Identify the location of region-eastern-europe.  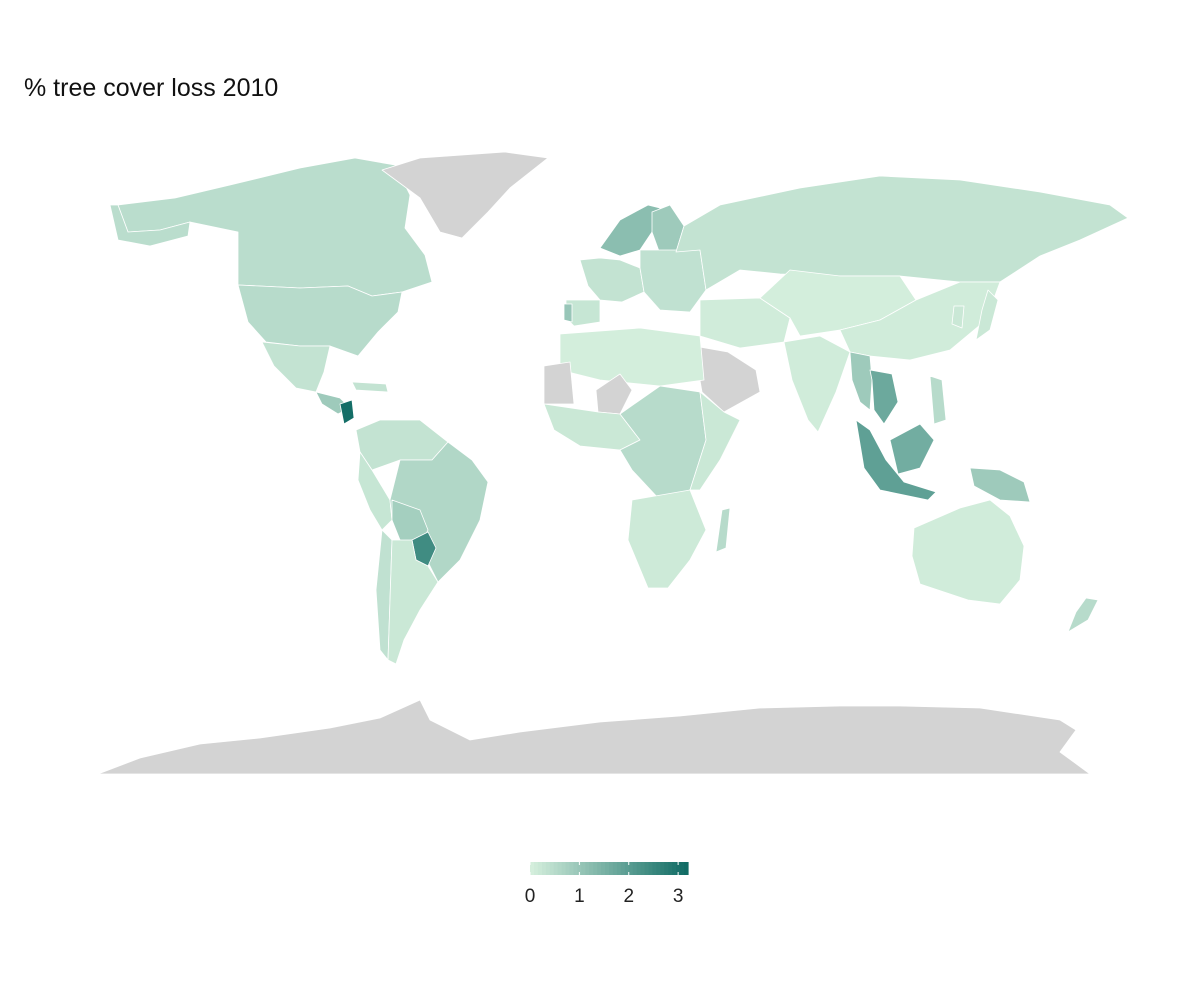
(673, 281).